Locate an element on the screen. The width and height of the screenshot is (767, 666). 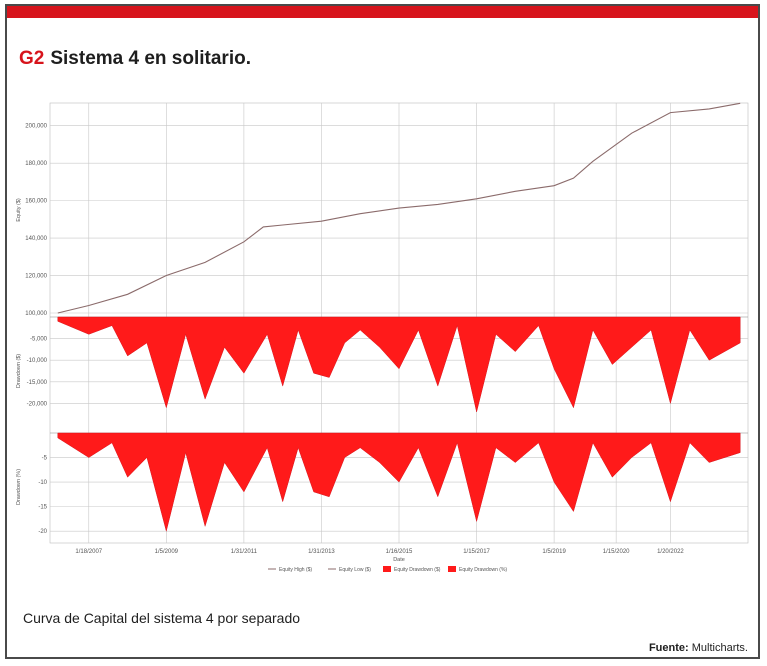
y-tick-label: -20,000 is located at coordinates (37, 404).